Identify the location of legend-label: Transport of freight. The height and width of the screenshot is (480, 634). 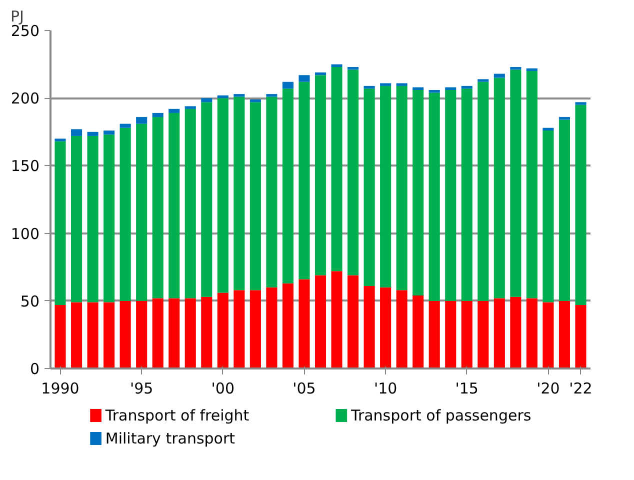
(177, 415).